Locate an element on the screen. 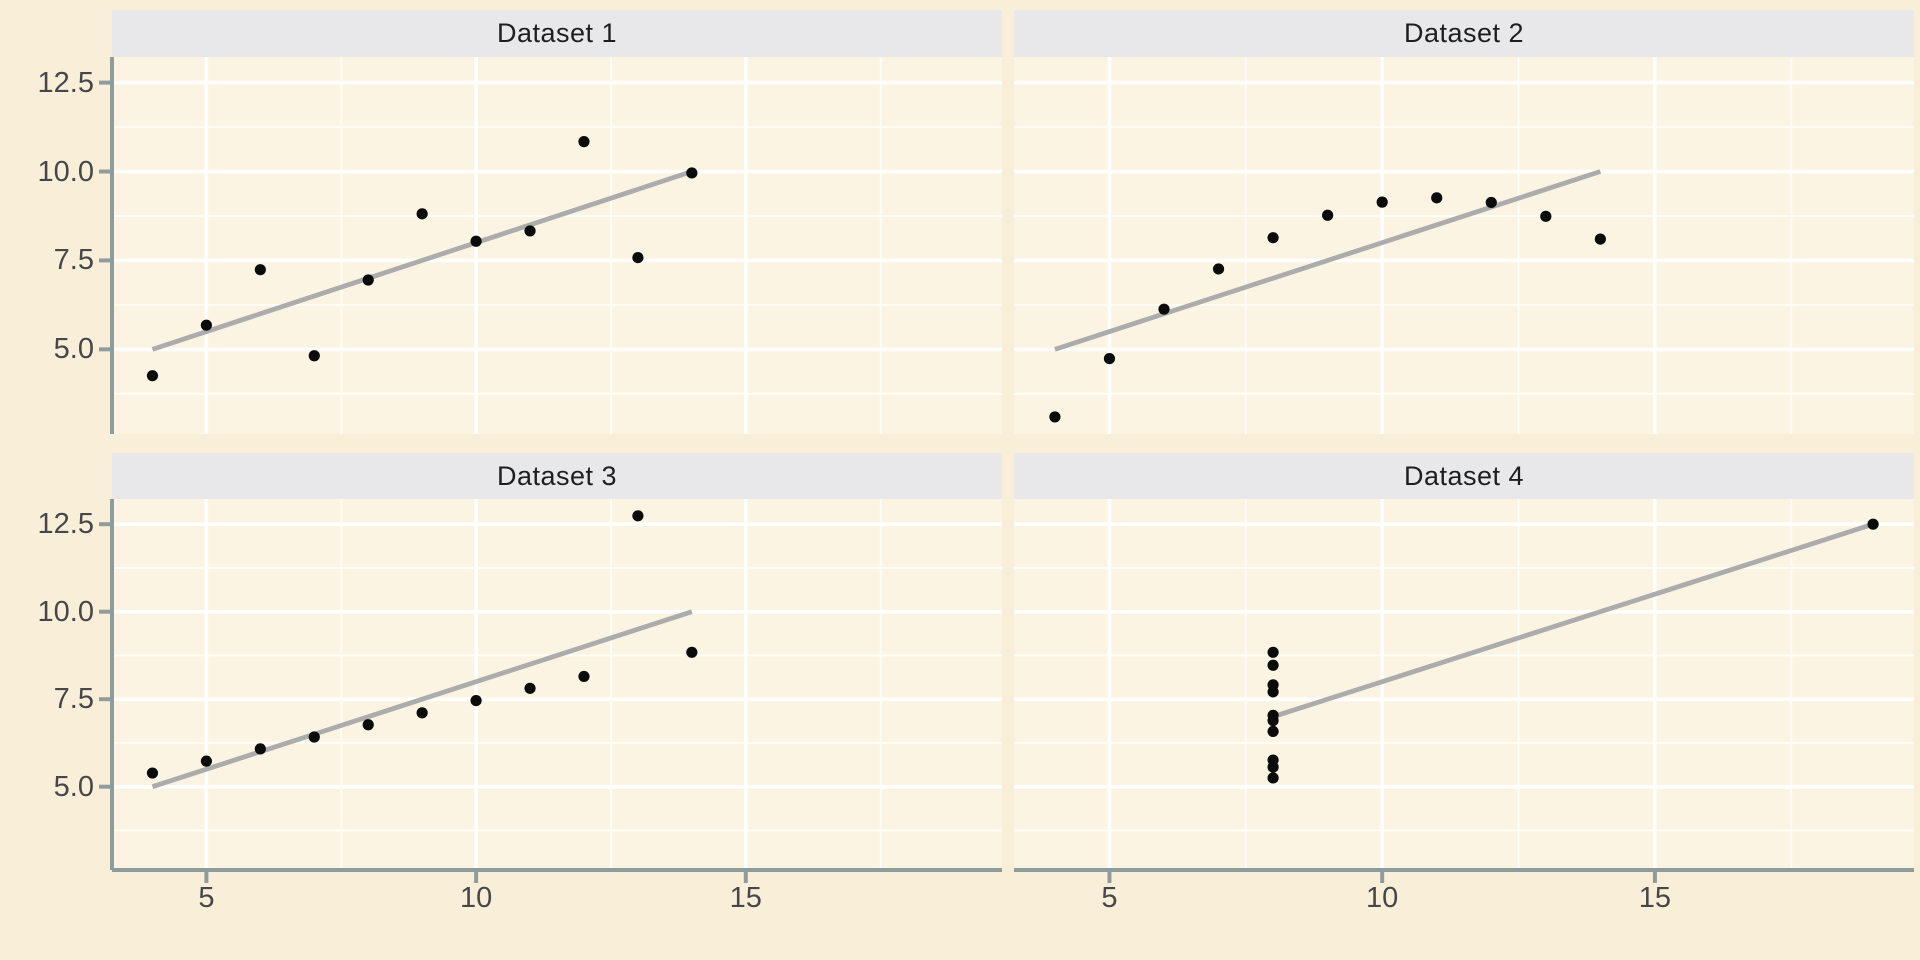  facet-title-dataset-2: Dataset 2 is located at coordinates (1464, 33).